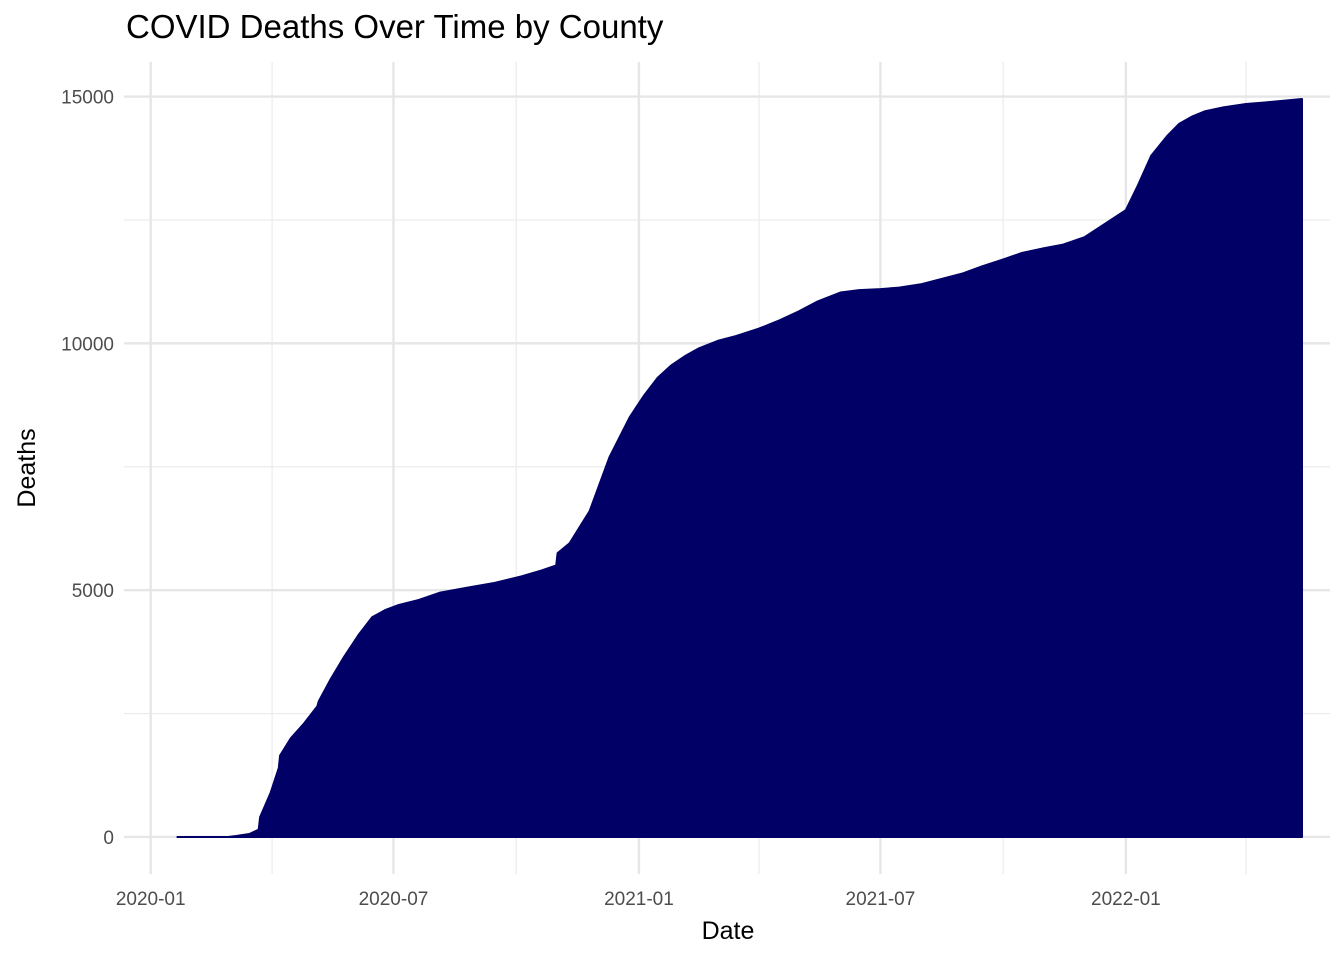  Describe the element at coordinates (27, 467) in the screenshot. I see `y-axis-title: Deaths` at that location.